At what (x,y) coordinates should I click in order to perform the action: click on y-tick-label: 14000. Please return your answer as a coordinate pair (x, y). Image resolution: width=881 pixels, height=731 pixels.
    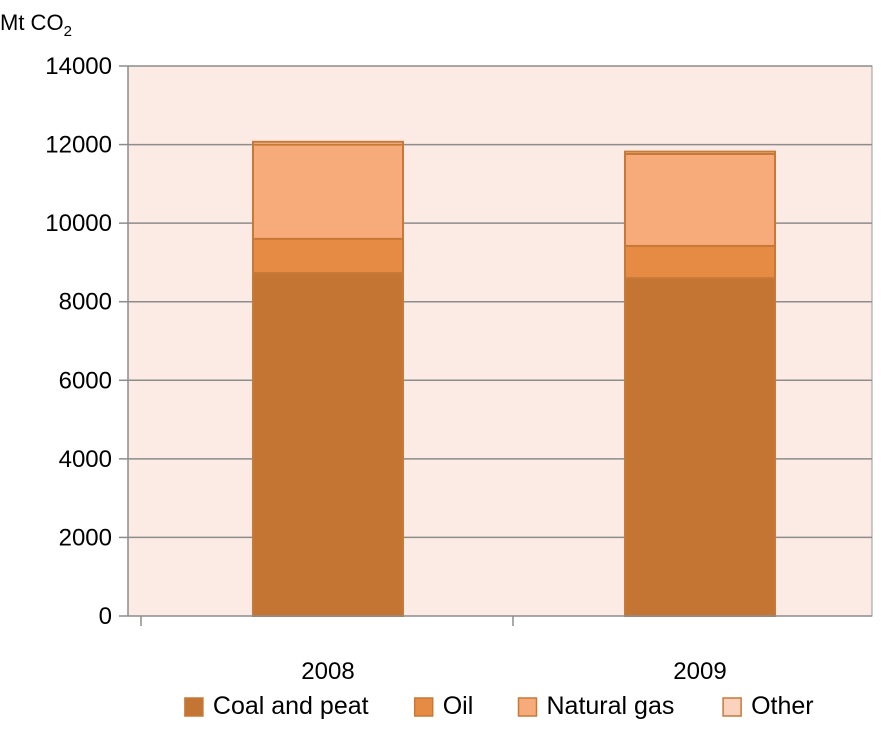
    Looking at the image, I should click on (78, 66).